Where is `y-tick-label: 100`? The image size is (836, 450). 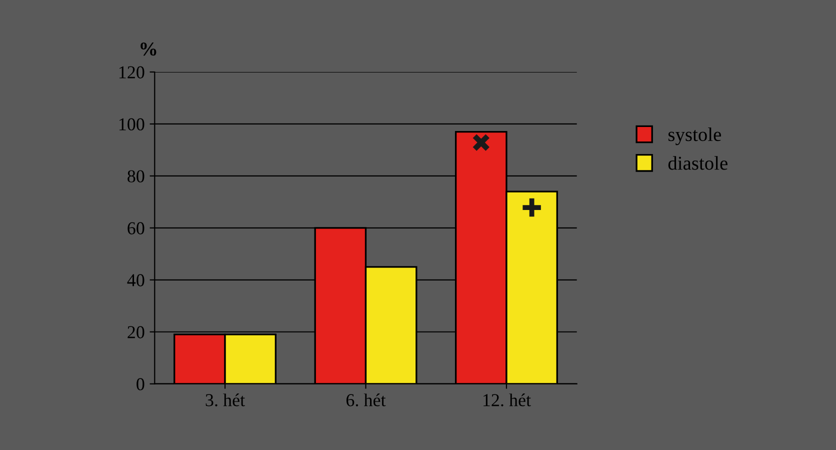 y-tick-label: 100 is located at coordinates (131, 124).